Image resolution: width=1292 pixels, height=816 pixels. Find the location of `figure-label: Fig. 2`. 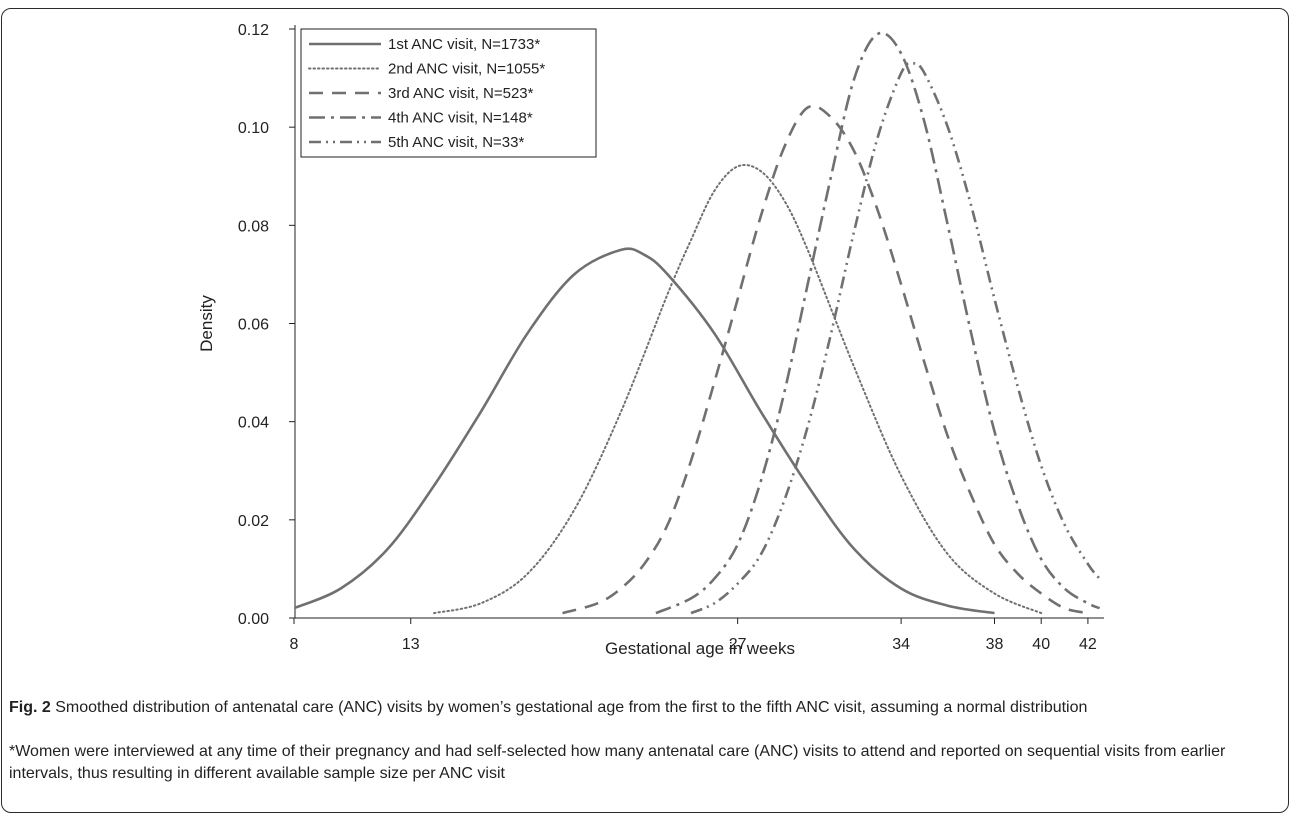

figure-label: Fig. 2 is located at coordinates (30, 707).